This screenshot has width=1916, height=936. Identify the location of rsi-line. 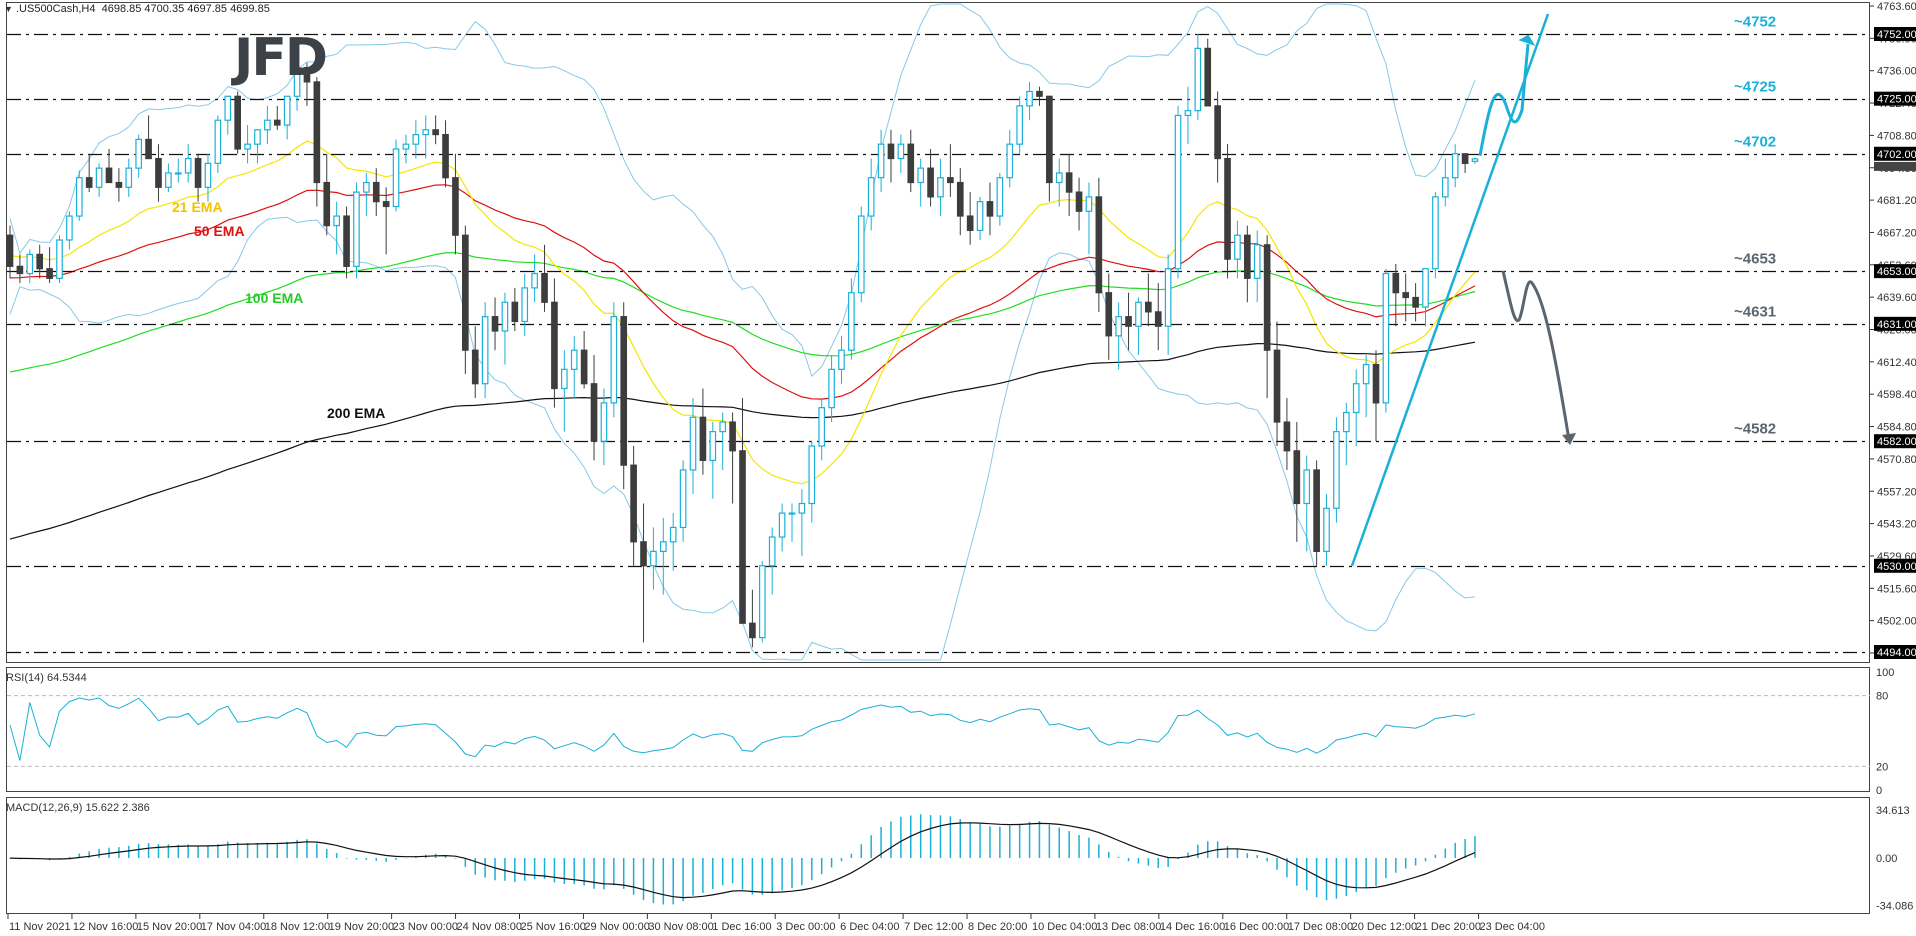
(742, 729).